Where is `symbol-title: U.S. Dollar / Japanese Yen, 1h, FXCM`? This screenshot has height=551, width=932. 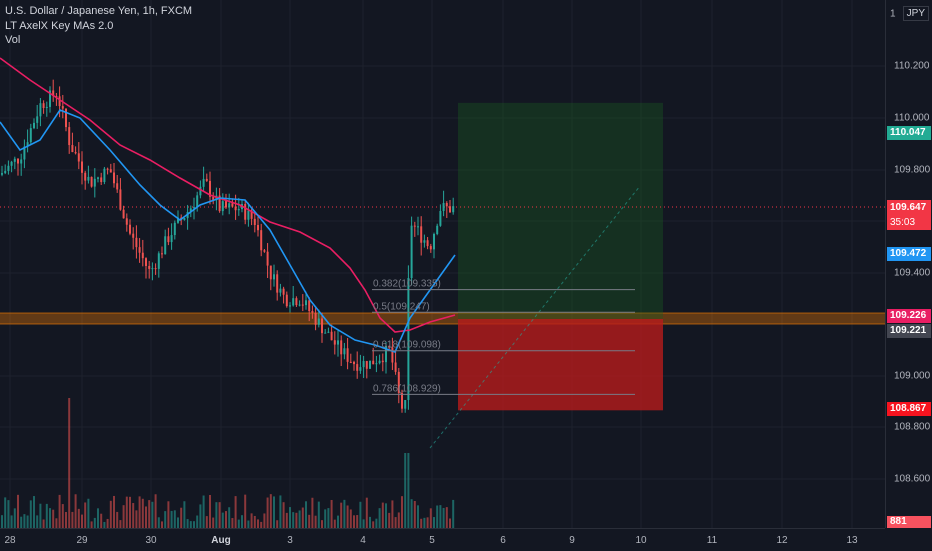 symbol-title: U.S. Dollar / Japanese Yen, 1h, FXCM is located at coordinates (99, 11).